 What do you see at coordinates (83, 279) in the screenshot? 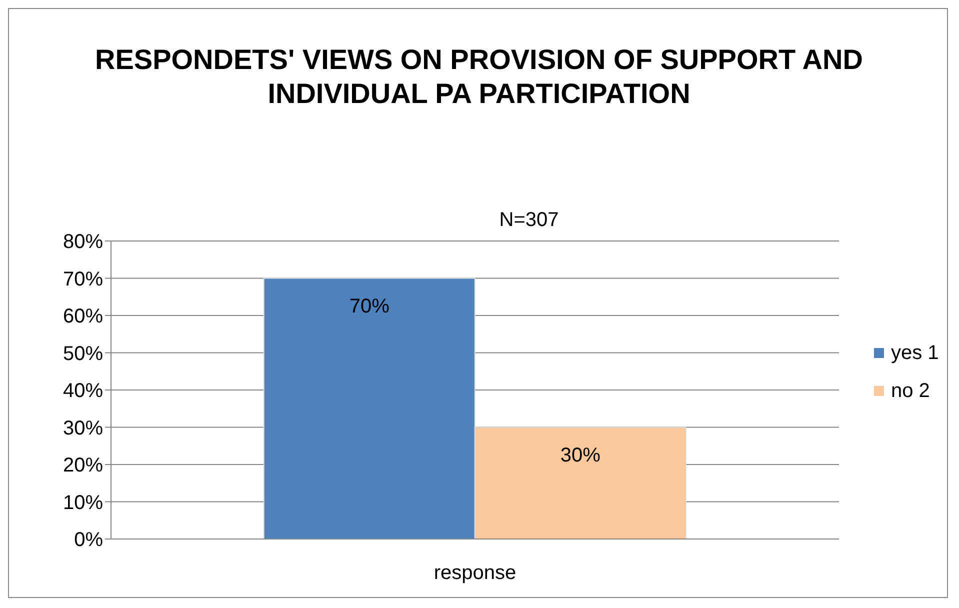
I see `y-tick-label: 70%` at bounding box center [83, 279].